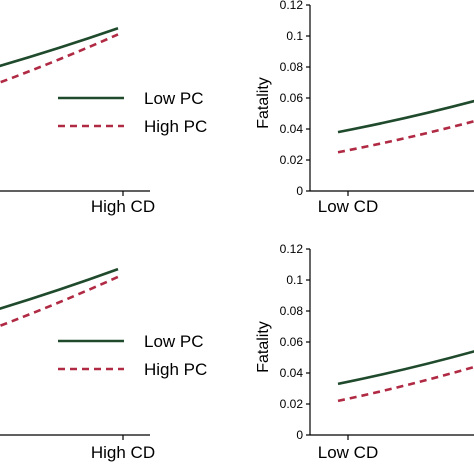 This screenshot has height=474, width=474. What do you see at coordinates (405, 116) in the screenshot?
I see `top-right-series-low-pc` at bounding box center [405, 116].